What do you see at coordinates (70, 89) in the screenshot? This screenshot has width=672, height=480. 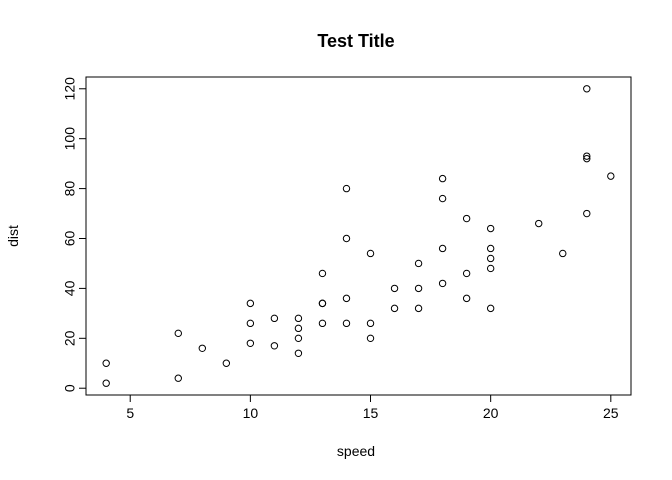 I see `y-tick-label: 120` at bounding box center [70, 89].